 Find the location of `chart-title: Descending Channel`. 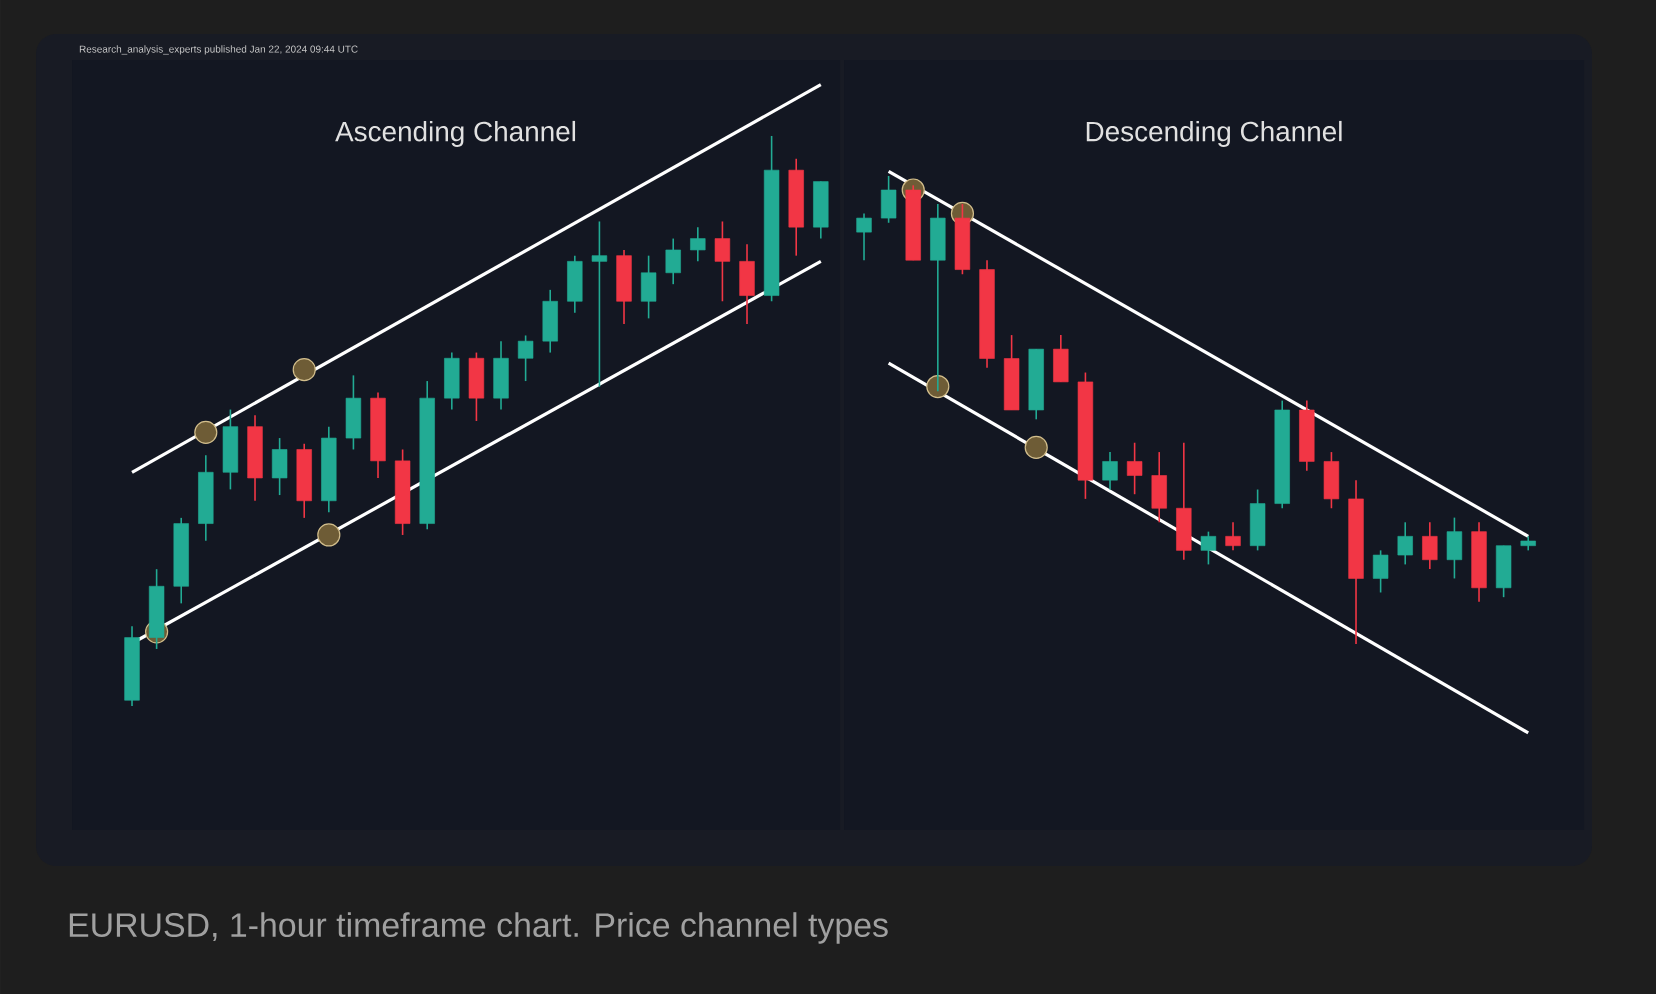

chart-title: Descending Channel is located at coordinates (1214, 133).